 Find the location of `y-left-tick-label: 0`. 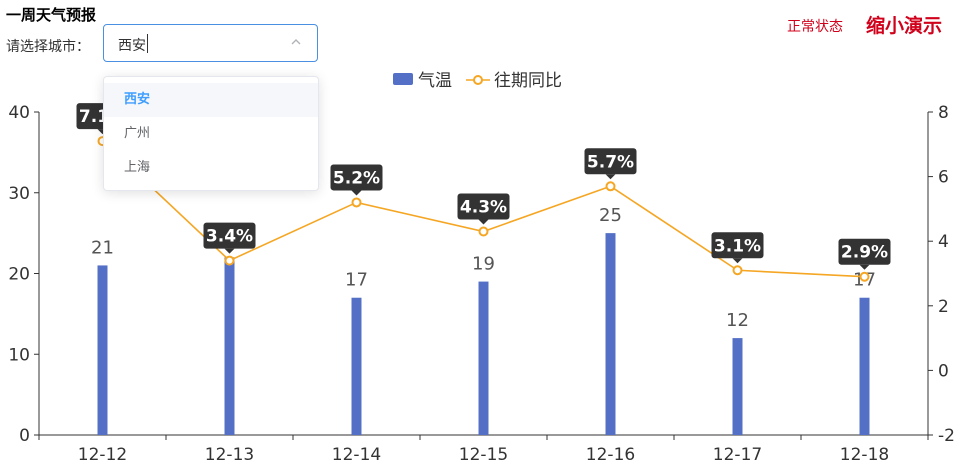

y-left-tick-label: 0 is located at coordinates (24, 436).